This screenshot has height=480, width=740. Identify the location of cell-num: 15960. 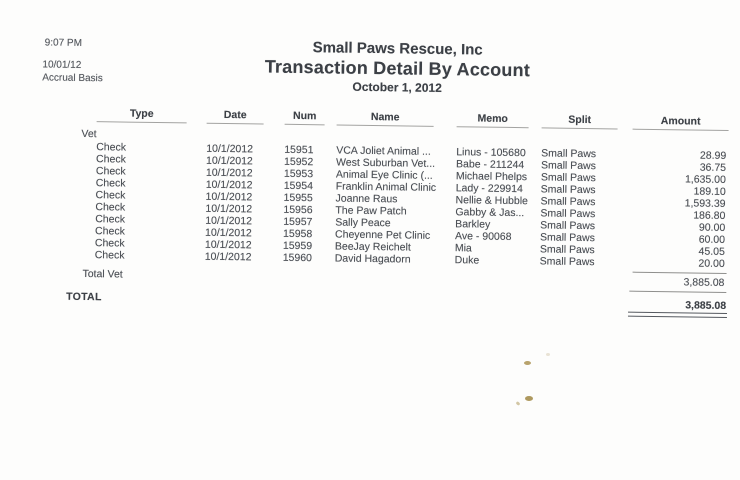
(297, 258).